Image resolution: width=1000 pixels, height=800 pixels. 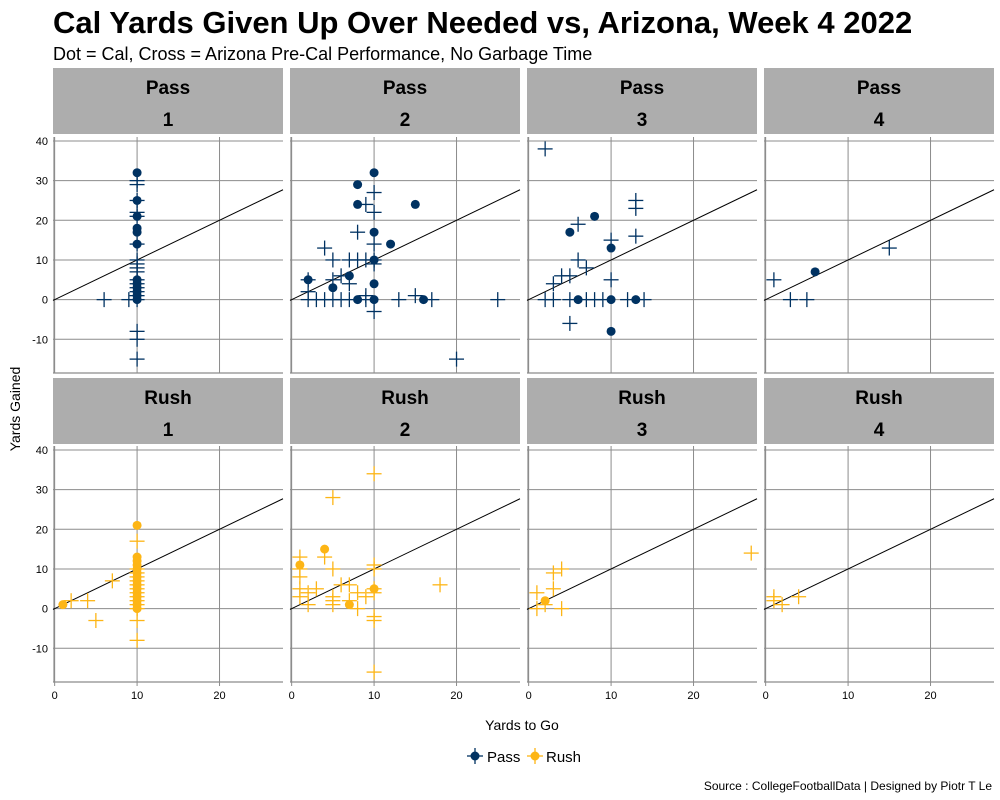 What do you see at coordinates (879, 221) in the screenshot?
I see `panel-pass-4: Pass 4` at bounding box center [879, 221].